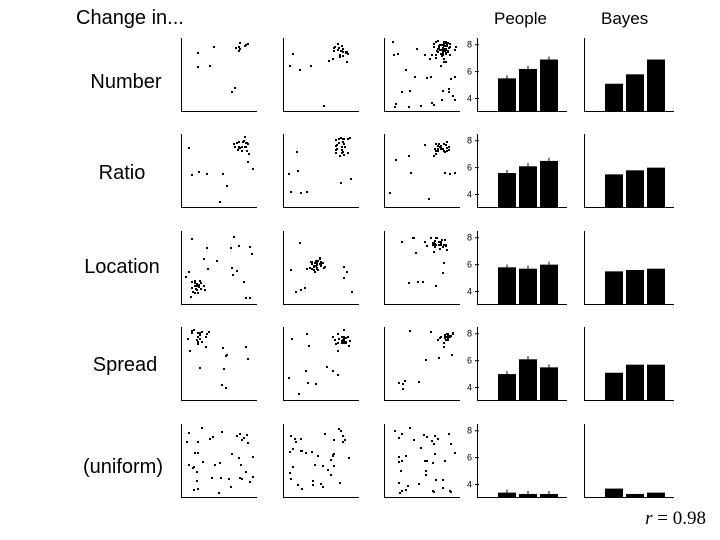 The height and width of the screenshot is (540, 720). Describe the element at coordinates (469, 388) in the screenshot. I see `y-tick-label: 4` at that location.